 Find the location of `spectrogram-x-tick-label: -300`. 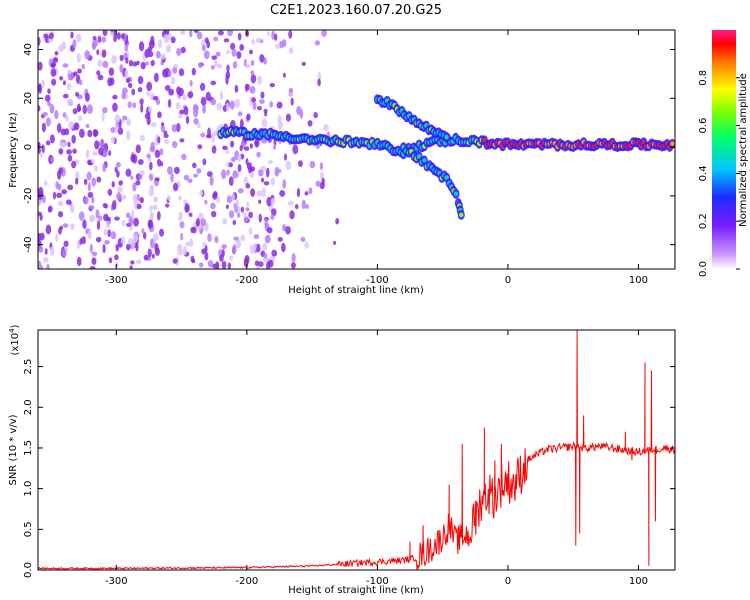

spectrogram-x-tick-label: -300 is located at coordinates (116, 280).